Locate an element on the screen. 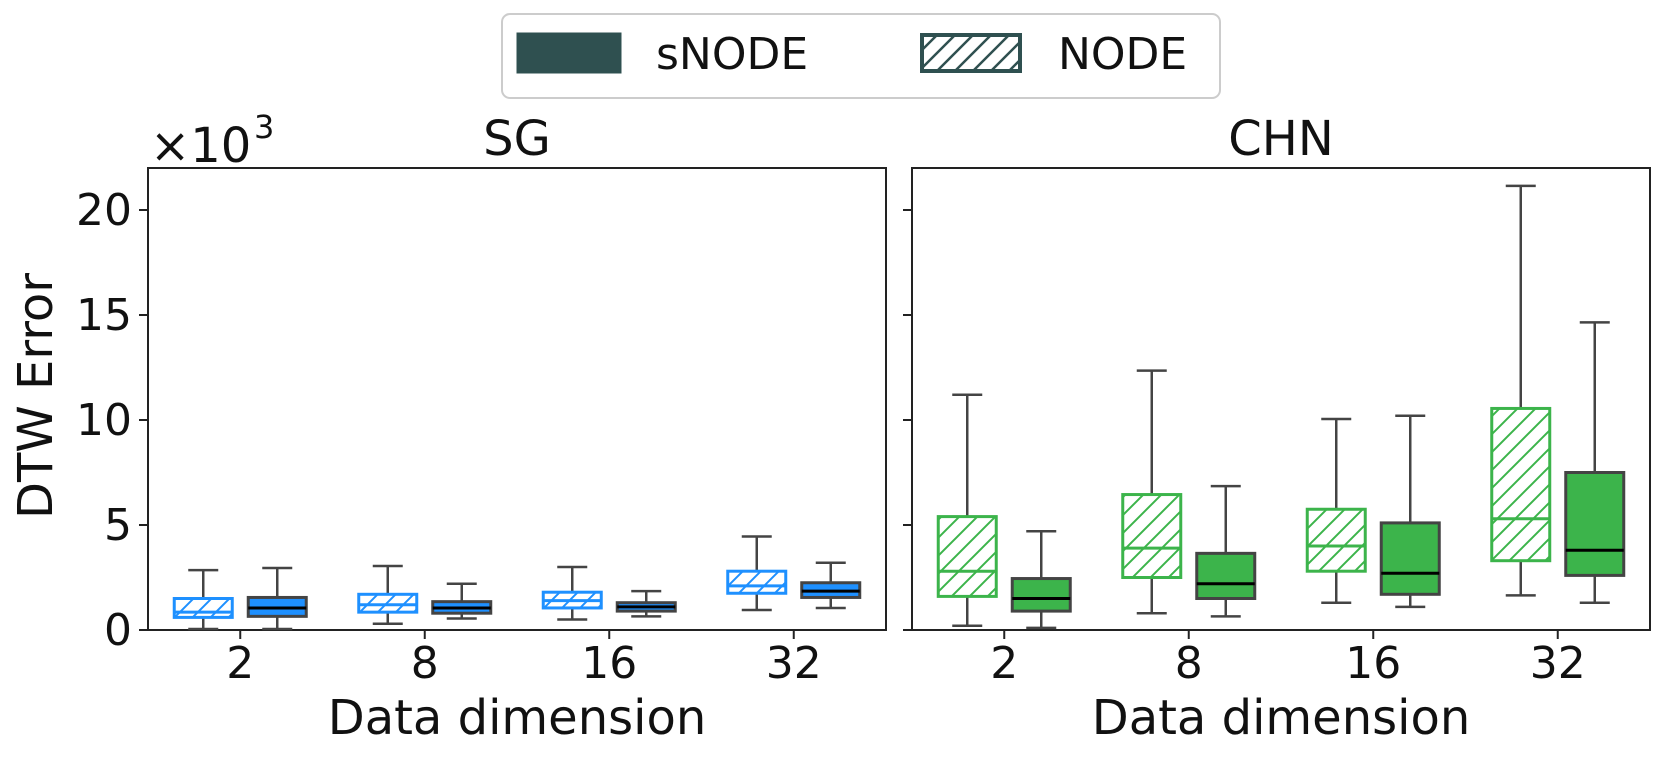 Image resolution: width=1662 pixels, height=760 pixels. multiplier-base: ×10 is located at coordinates (200, 146).